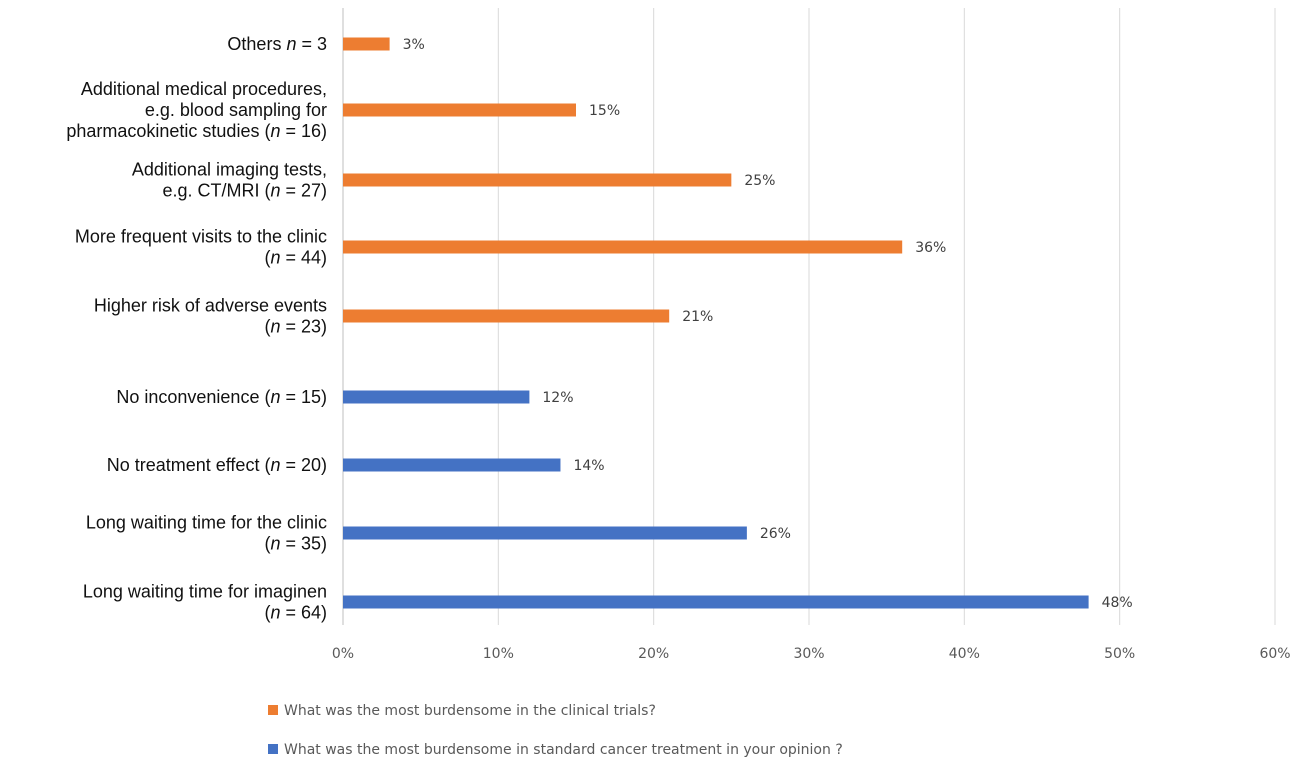 Image resolution: width=1304 pixels, height=765 pixels. What do you see at coordinates (653, 654) in the screenshot?
I see `x-tick-label: 20%` at bounding box center [653, 654].